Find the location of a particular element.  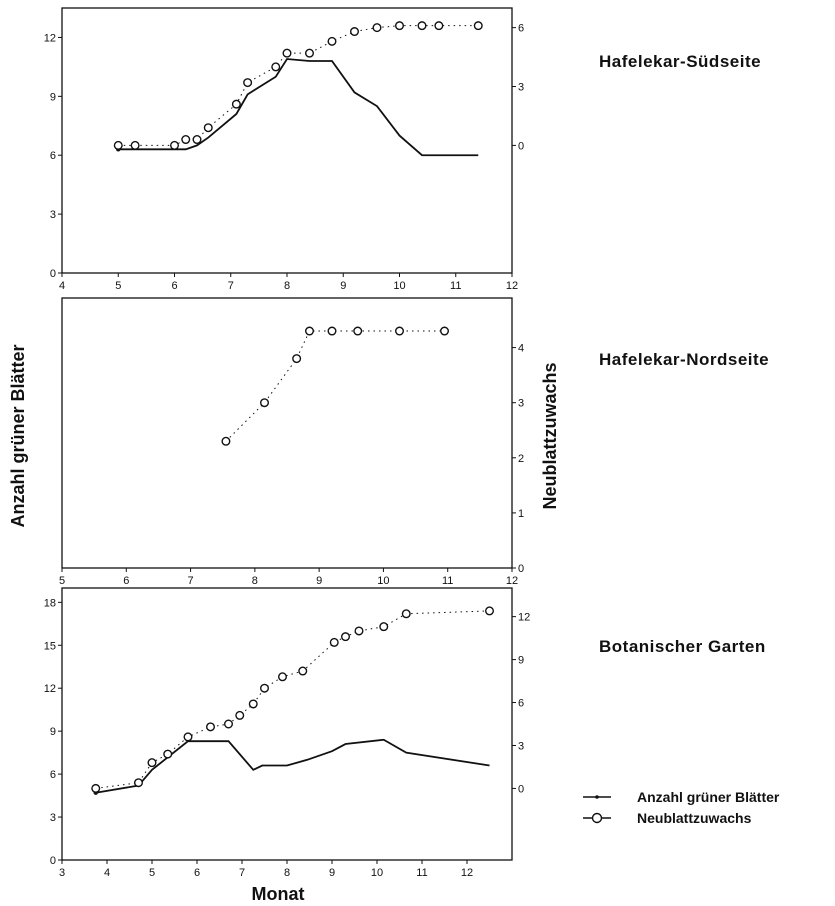

series-line-gruene-blaetter is located at coordinates (298, 107).